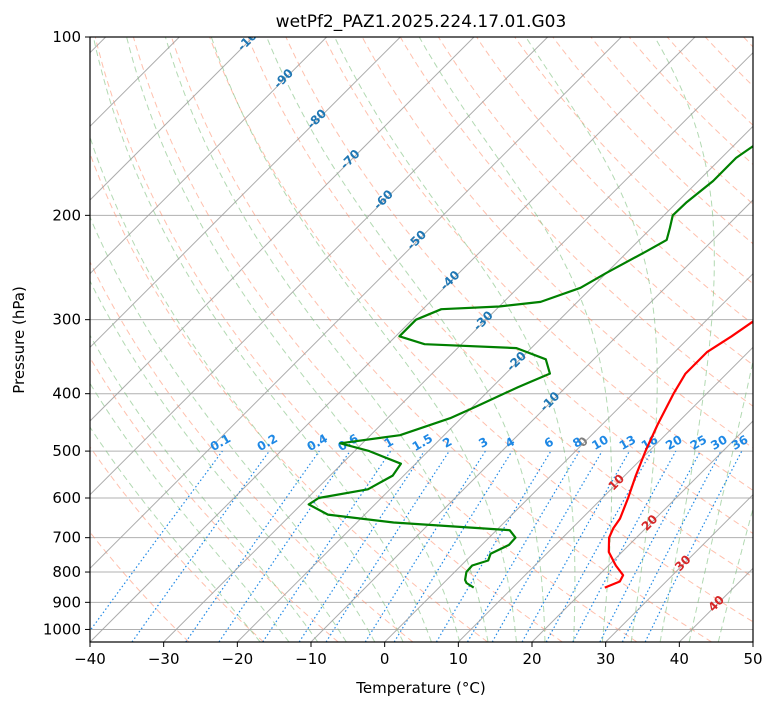  What do you see at coordinates (238, 659) in the screenshot?
I see `x-tick-label: −20` at bounding box center [238, 659].